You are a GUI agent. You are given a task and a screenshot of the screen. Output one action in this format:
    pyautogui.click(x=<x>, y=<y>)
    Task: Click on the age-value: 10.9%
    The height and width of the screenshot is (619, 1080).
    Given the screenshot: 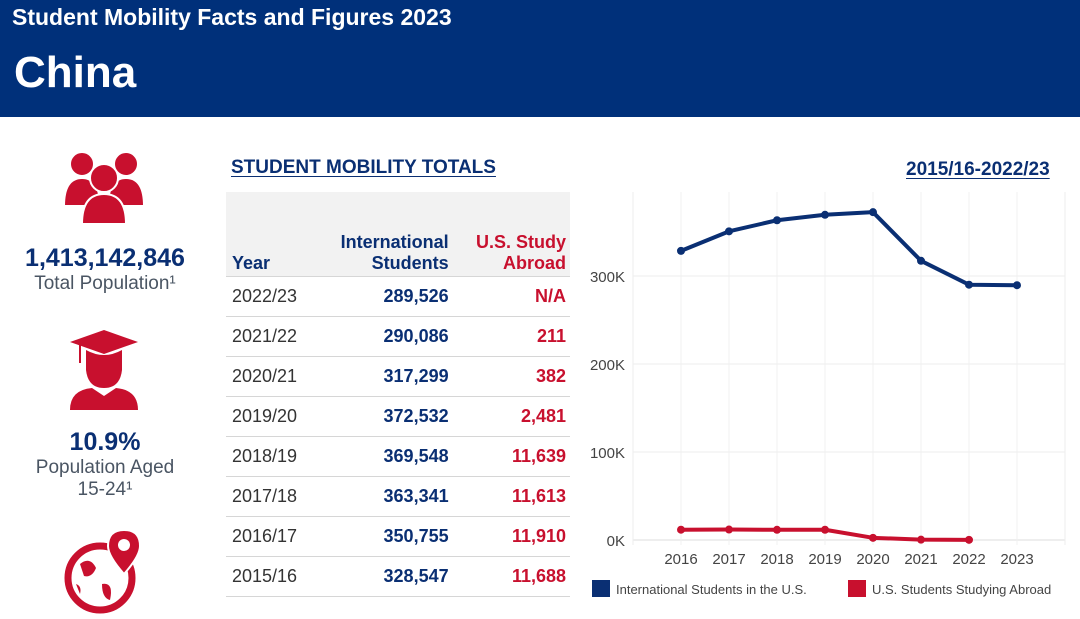 What is the action you would take?
    pyautogui.click(x=105, y=442)
    